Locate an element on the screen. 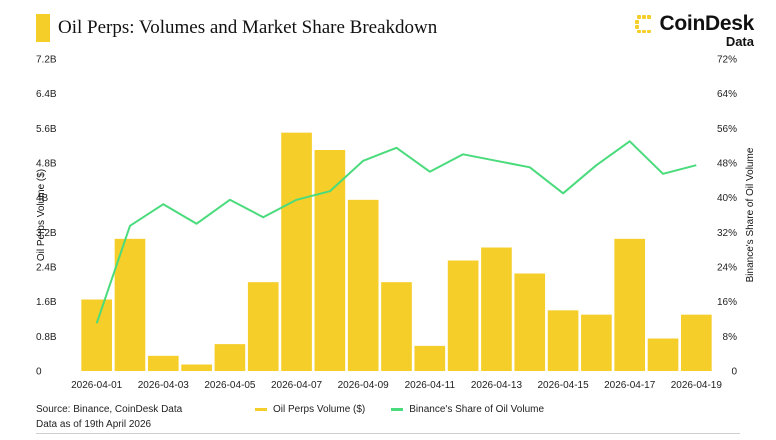 This screenshot has width=776, height=440. y-right-tick-label: 8% is located at coordinates (730, 337).